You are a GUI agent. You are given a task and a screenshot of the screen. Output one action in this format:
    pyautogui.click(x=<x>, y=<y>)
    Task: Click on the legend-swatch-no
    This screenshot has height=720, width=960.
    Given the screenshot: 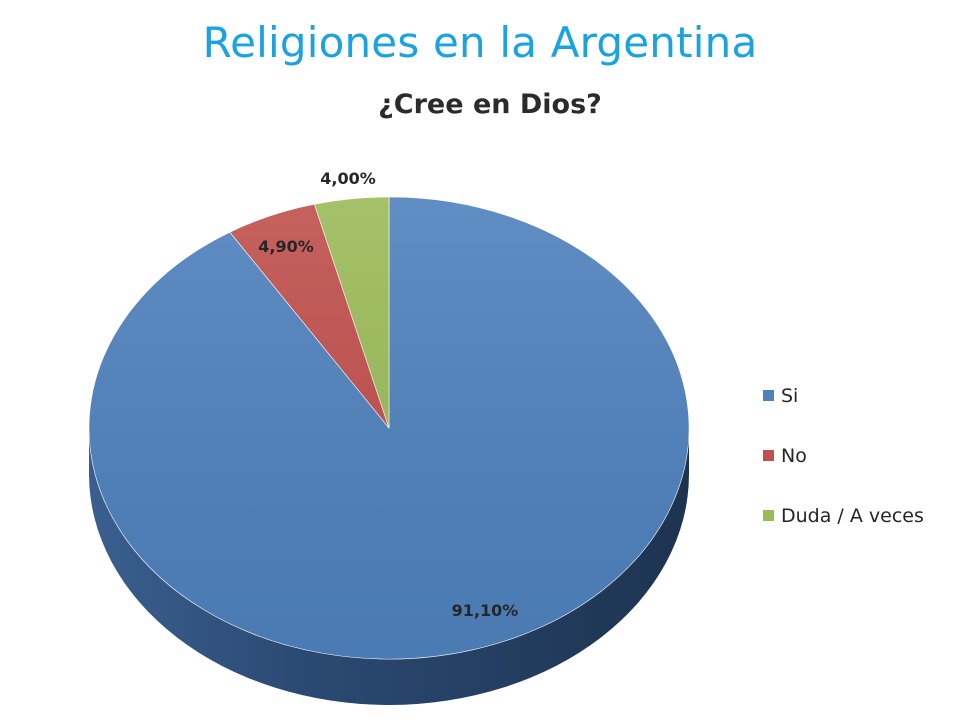 What is the action you would take?
    pyautogui.click(x=768, y=455)
    